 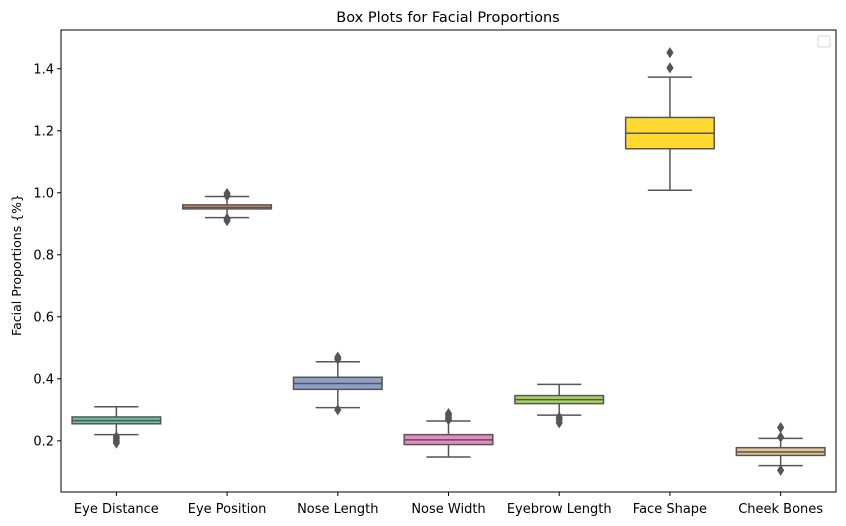 What do you see at coordinates (116, 509) in the screenshot?
I see `x-tick-label: Eye Distance` at bounding box center [116, 509].